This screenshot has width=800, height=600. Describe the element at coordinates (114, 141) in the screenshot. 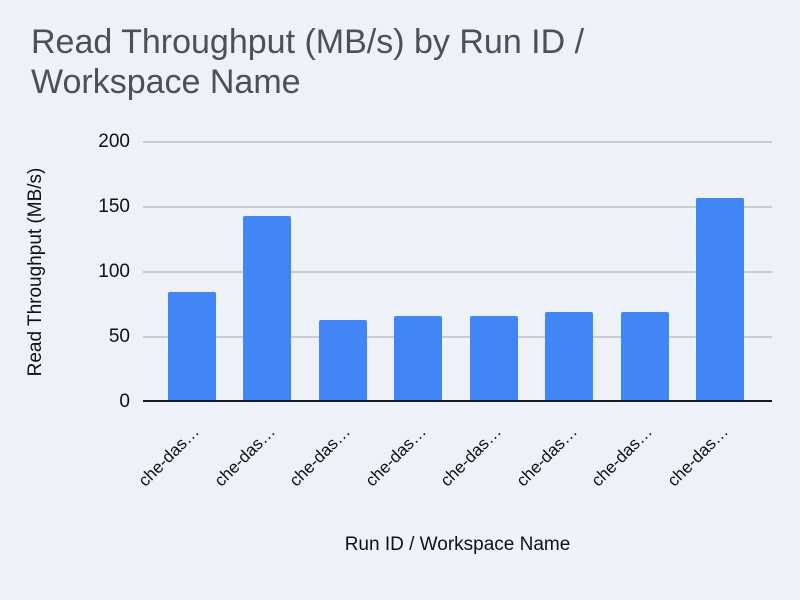

I see `y-tick-label-200: 200` at that location.